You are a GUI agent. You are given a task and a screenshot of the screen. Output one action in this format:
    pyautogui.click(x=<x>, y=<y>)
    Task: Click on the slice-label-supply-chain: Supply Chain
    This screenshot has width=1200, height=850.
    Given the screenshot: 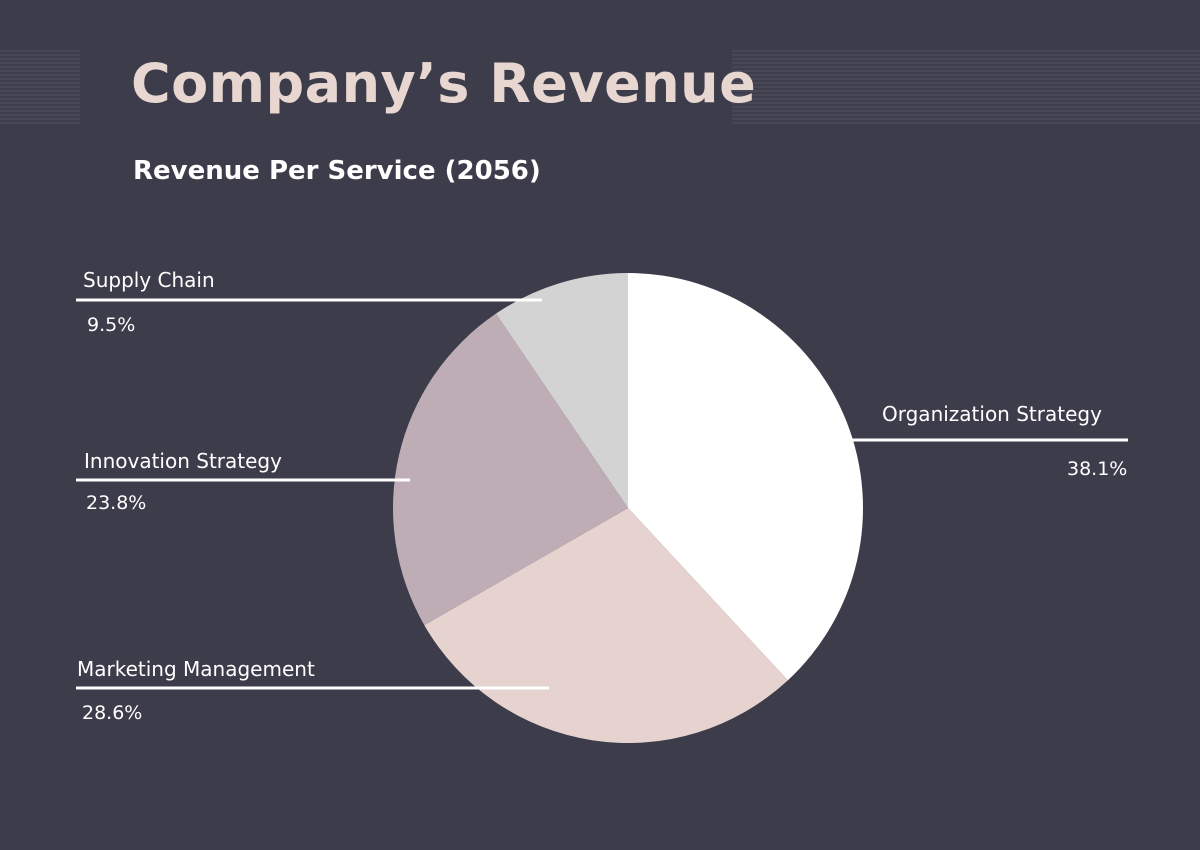 What is the action you would take?
    pyautogui.click(x=149, y=280)
    